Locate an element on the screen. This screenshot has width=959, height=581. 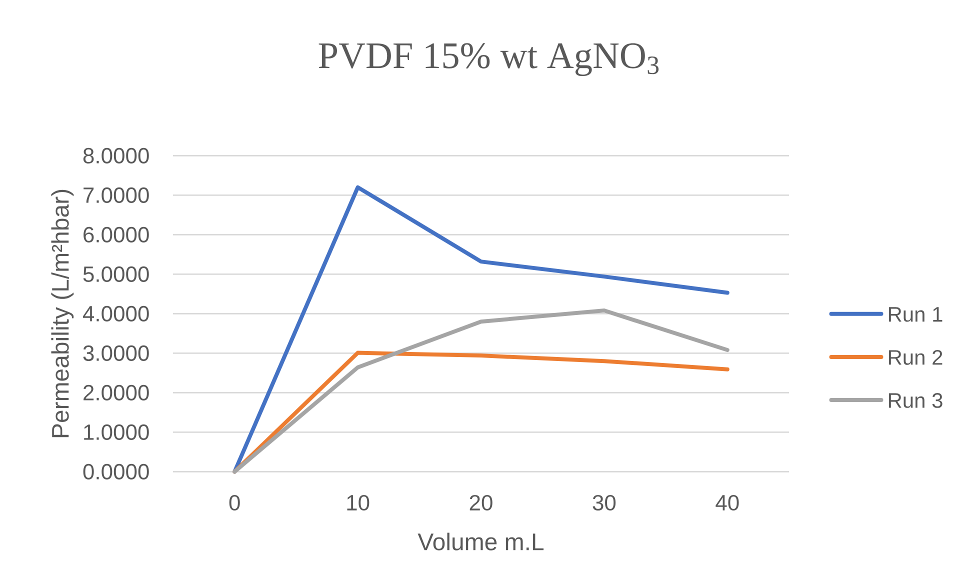
x-tick-label: 40 is located at coordinates (727, 502).